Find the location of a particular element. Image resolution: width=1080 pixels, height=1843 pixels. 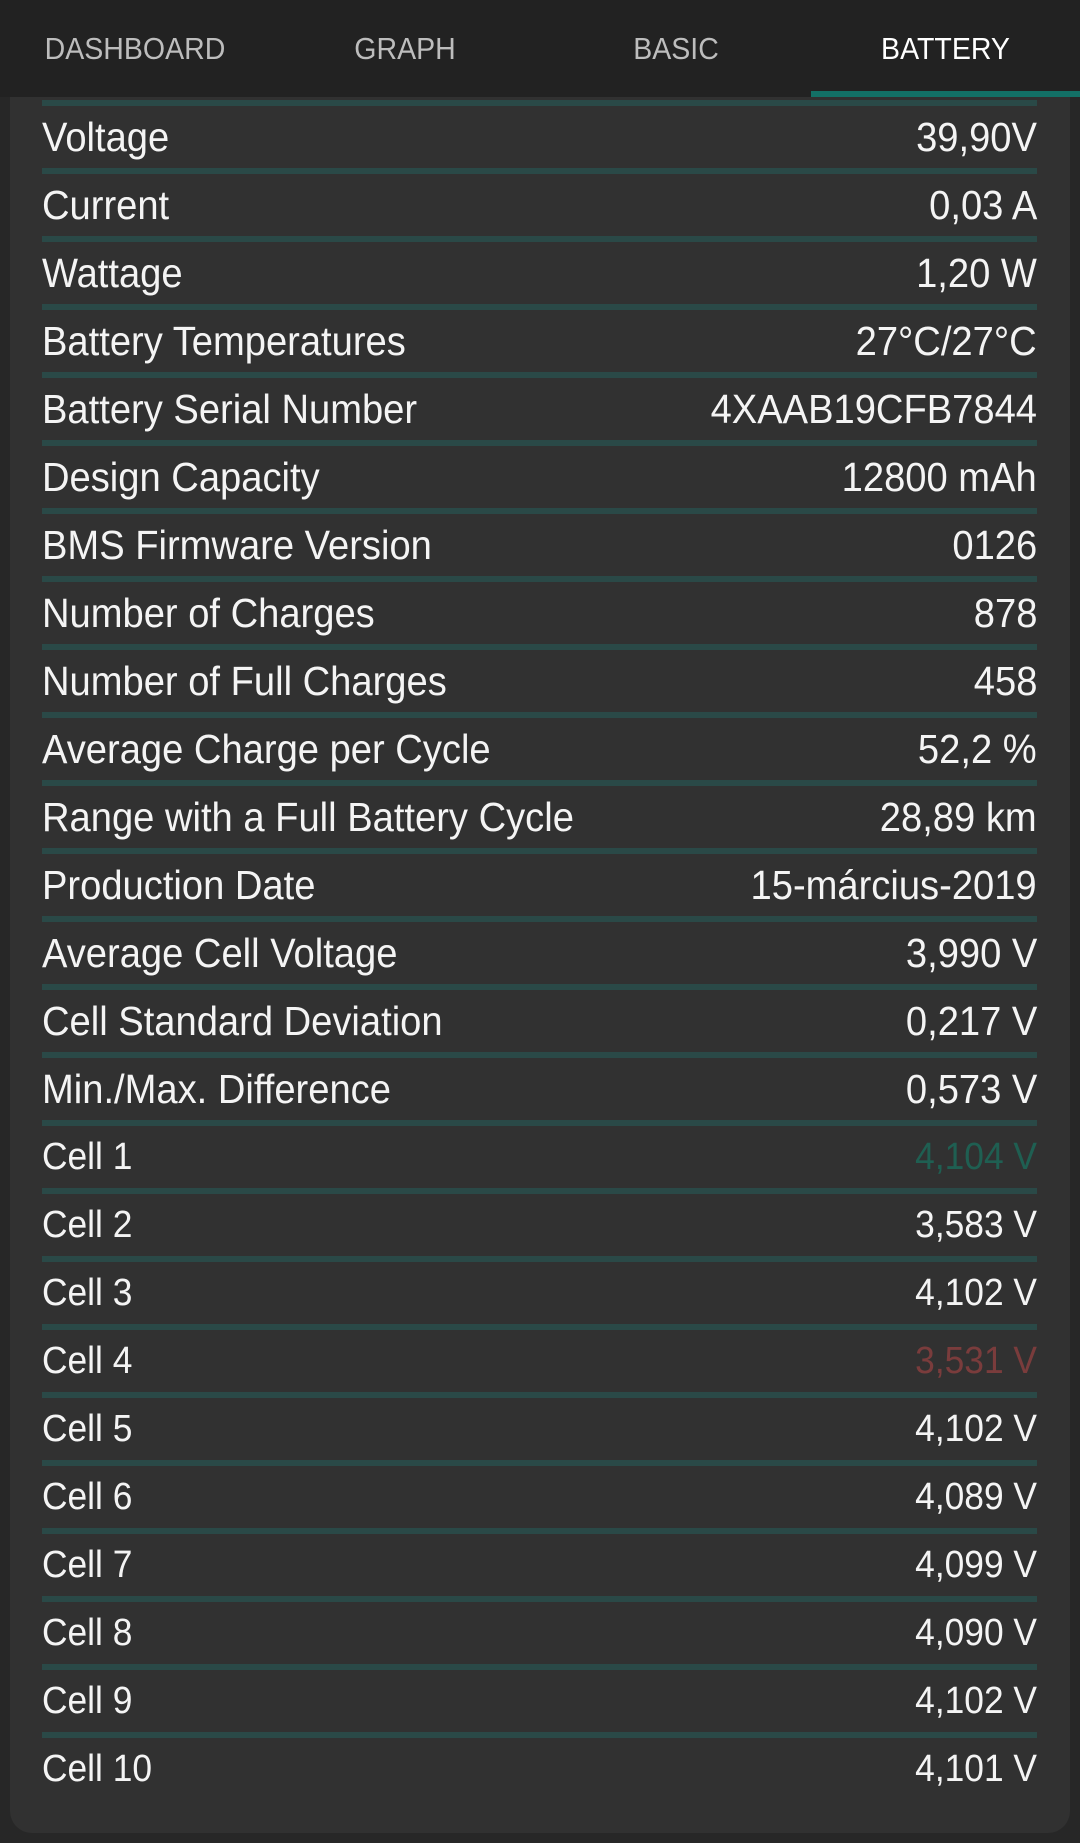

row-label: Voltage is located at coordinates (106, 137).